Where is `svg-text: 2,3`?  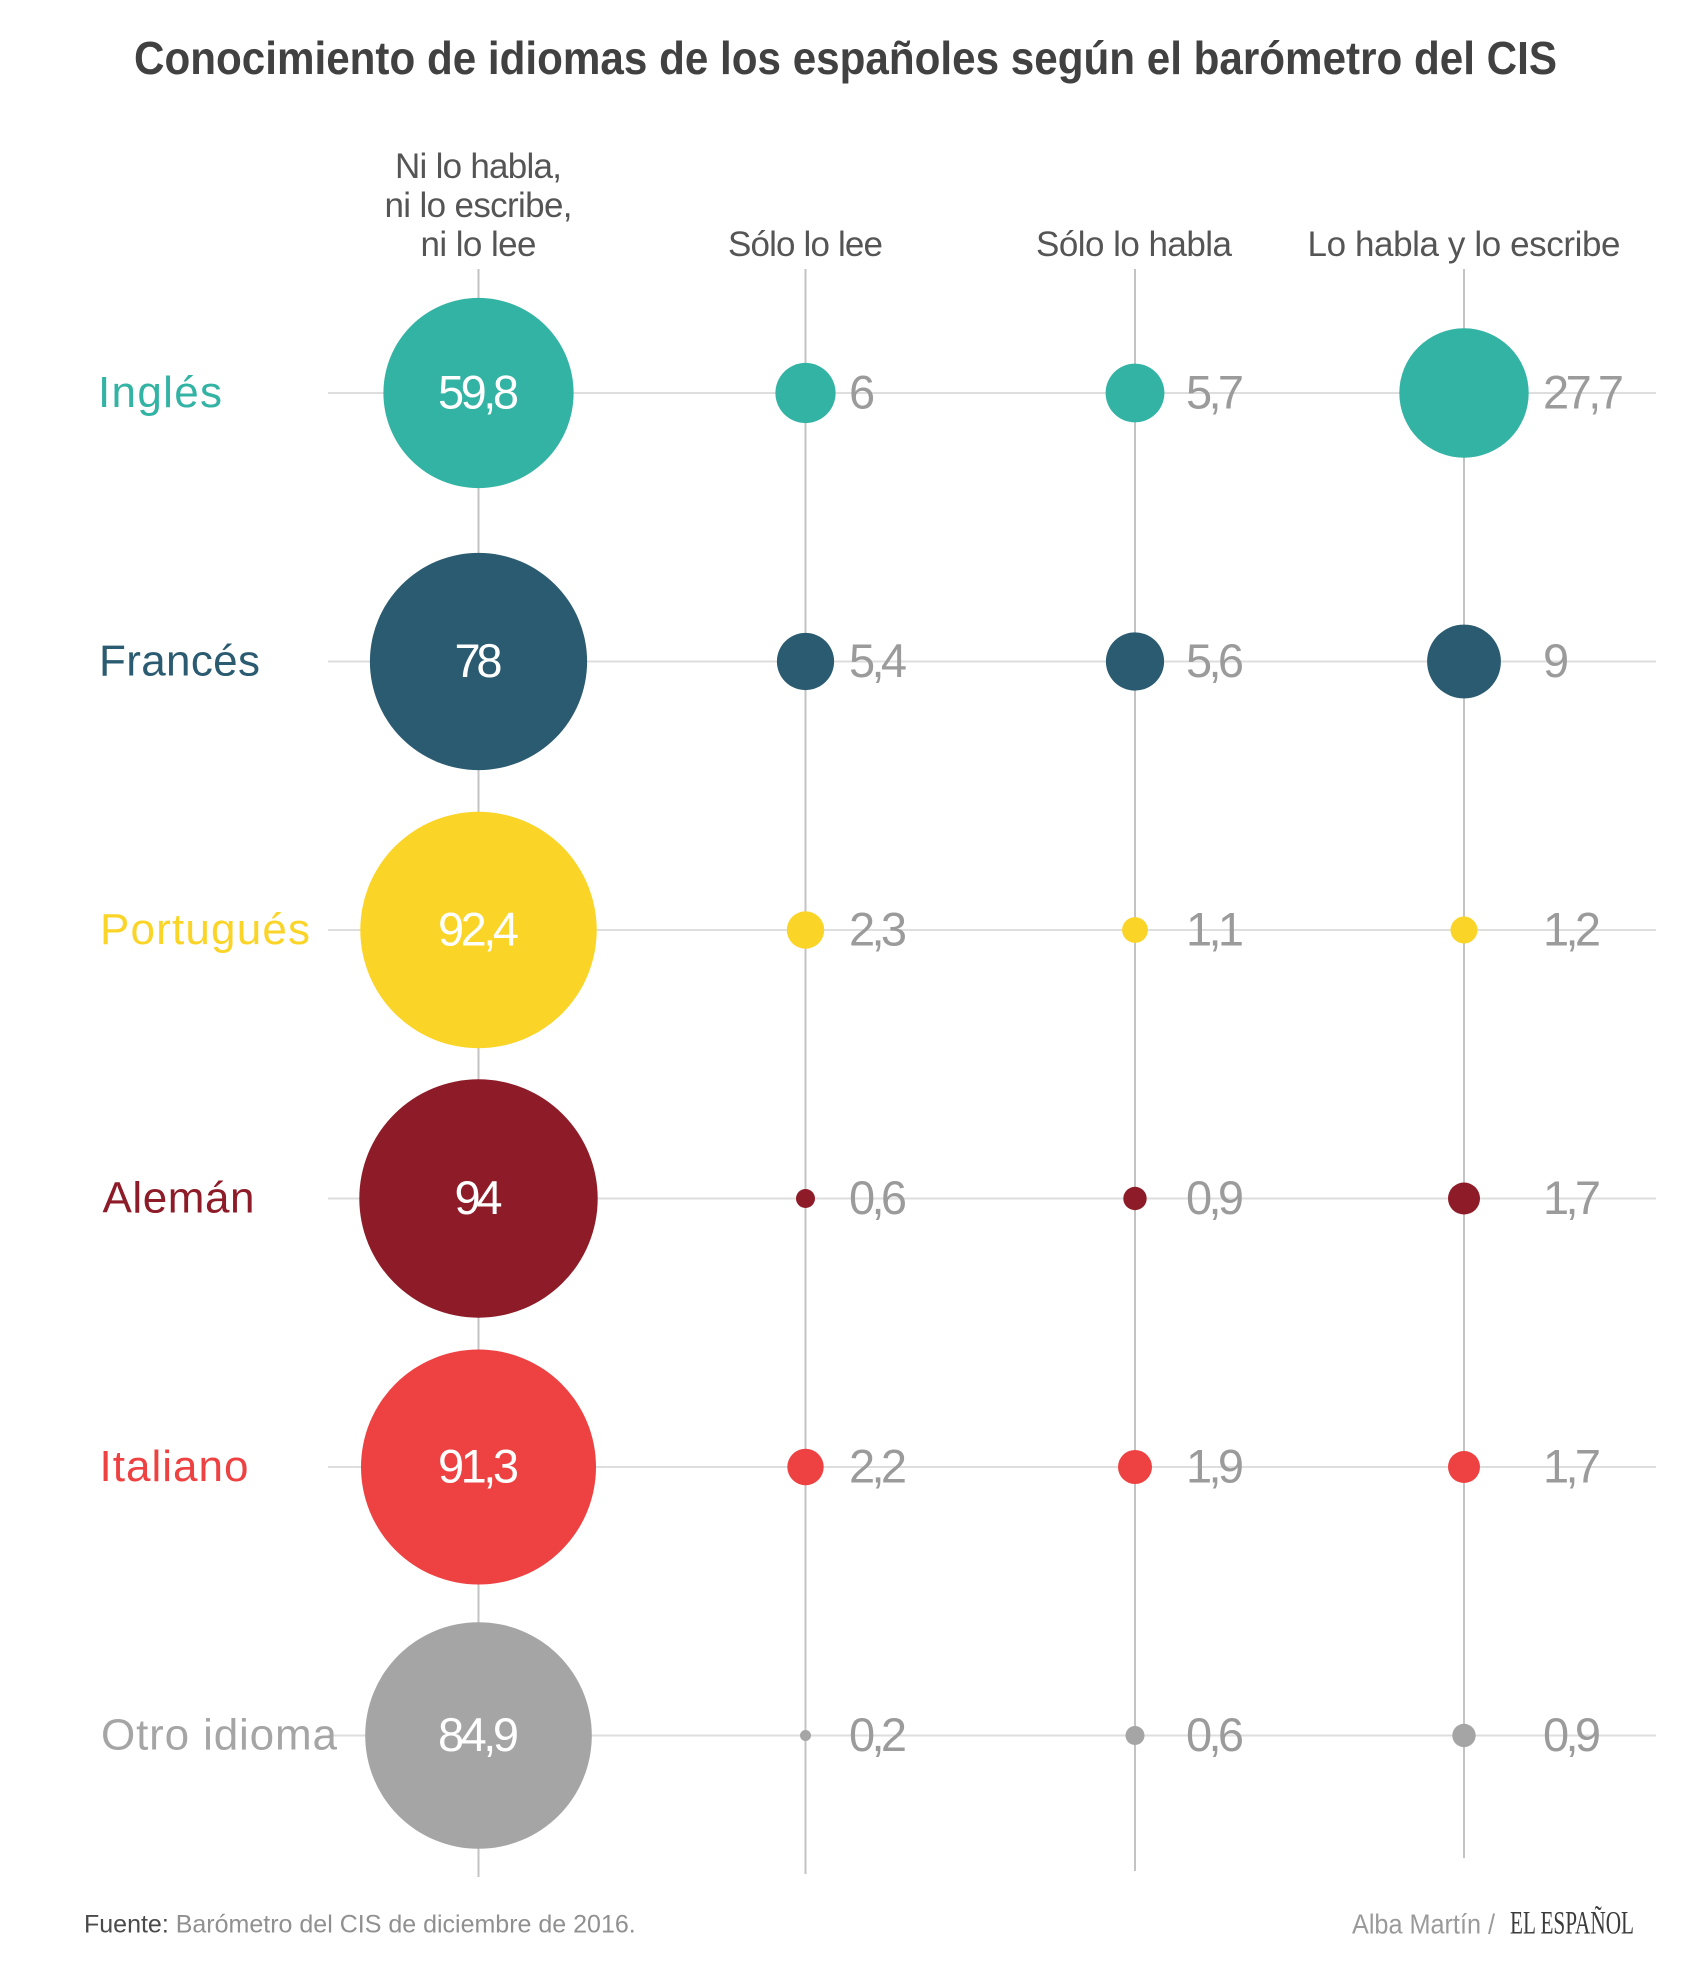
svg-text: 2,3 is located at coordinates (878, 929).